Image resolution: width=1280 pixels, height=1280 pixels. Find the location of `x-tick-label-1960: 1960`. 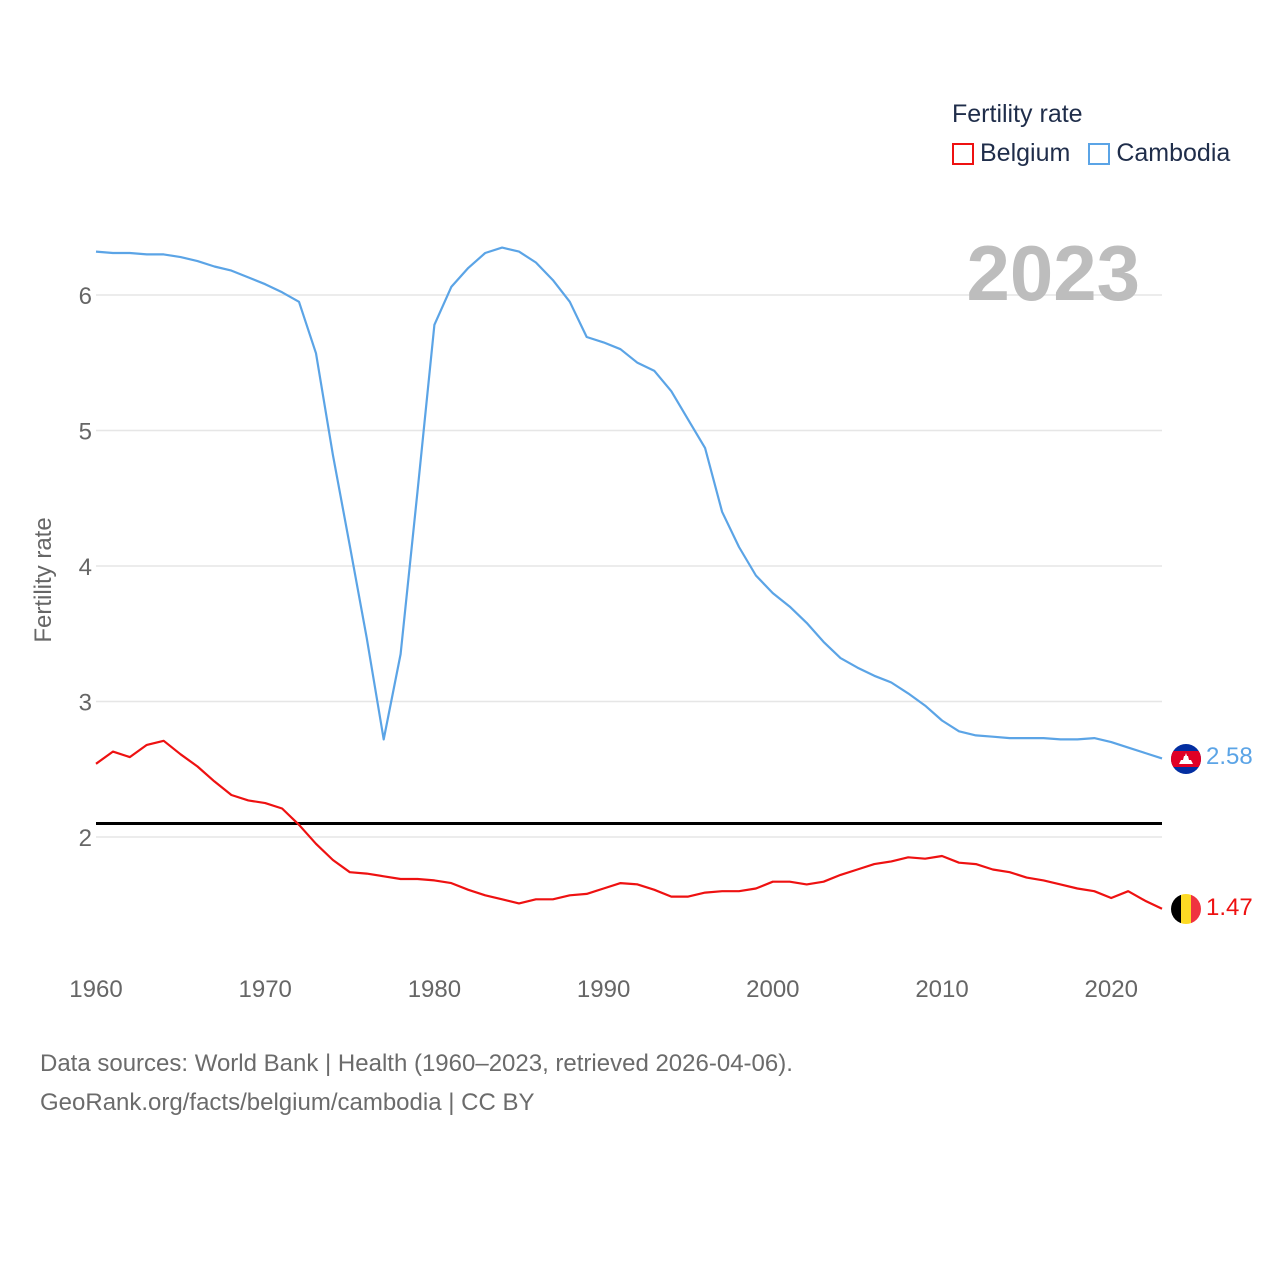

x-tick-label-1960: 1960 is located at coordinates (95, 989).